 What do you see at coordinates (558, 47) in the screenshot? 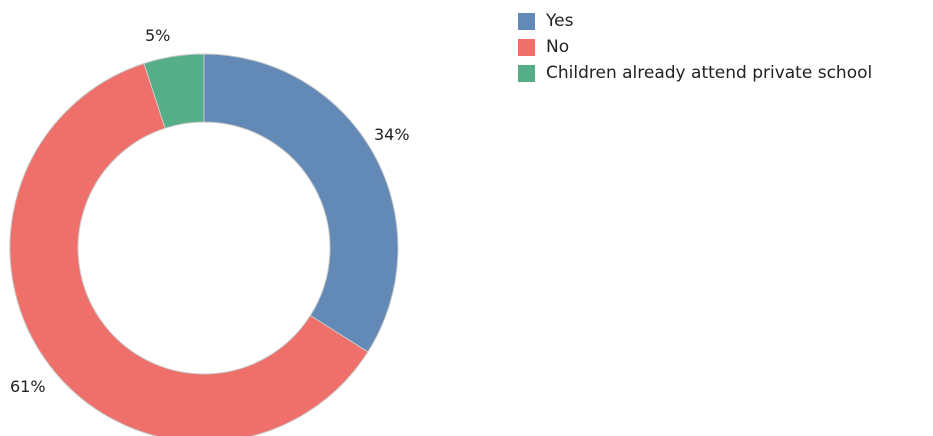
I see `legend-label-no: No` at bounding box center [558, 47].